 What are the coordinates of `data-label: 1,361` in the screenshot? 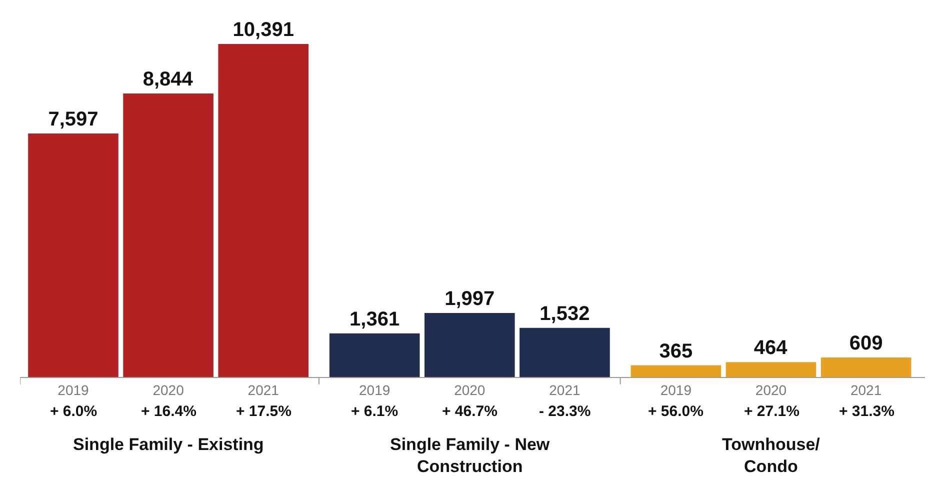 It's located at (375, 319).